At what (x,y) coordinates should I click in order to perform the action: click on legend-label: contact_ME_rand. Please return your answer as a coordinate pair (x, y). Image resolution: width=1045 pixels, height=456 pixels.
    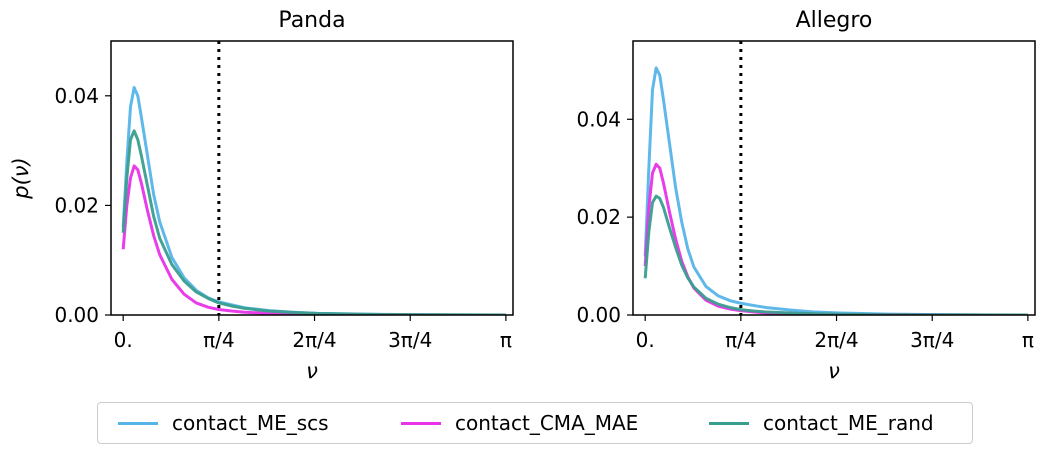
    Looking at the image, I should click on (848, 423).